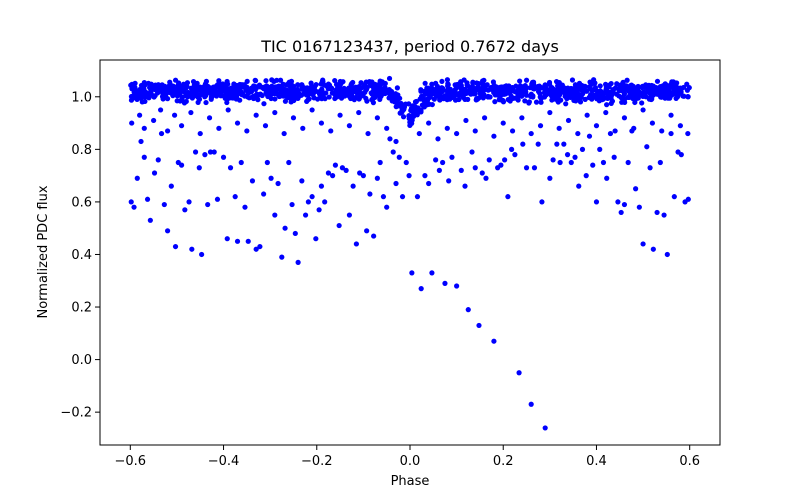 The width and height of the screenshot is (800, 500). What do you see at coordinates (43, 251) in the screenshot?
I see `y-axis-label: Normalized PDC flux` at bounding box center [43, 251].